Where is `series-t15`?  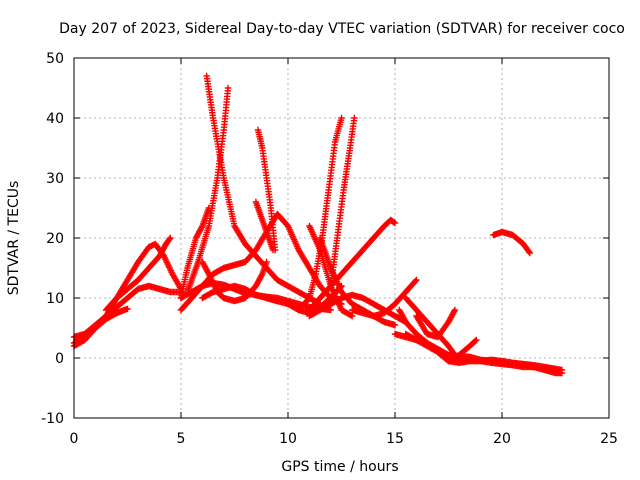 series-t15 is located at coordinates (320, 214).